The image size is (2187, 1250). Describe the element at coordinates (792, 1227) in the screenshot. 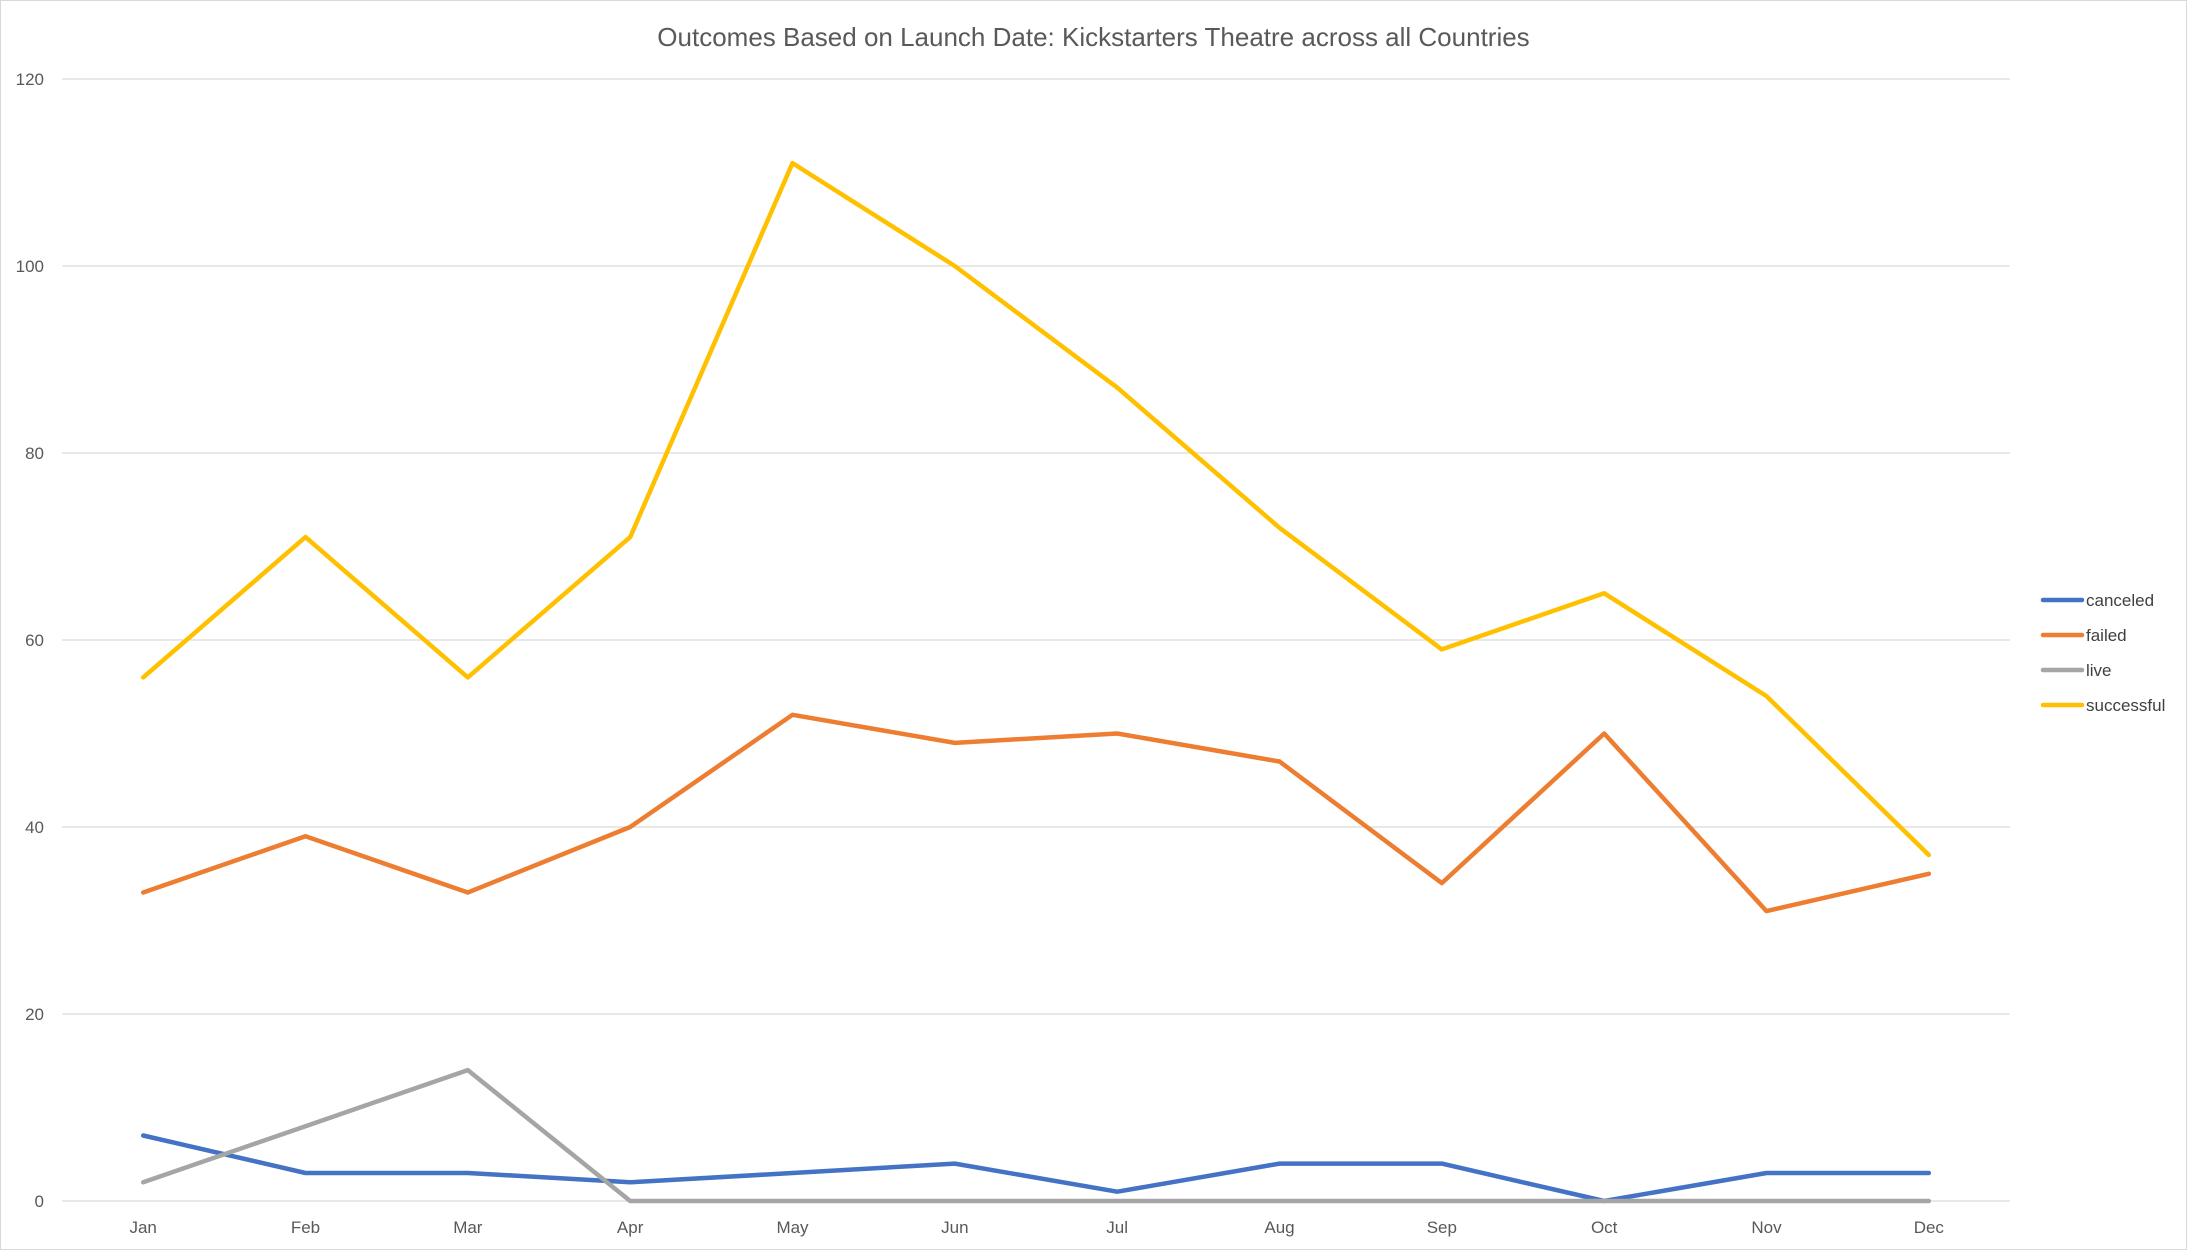

I see `x-tick-label: May` at that location.